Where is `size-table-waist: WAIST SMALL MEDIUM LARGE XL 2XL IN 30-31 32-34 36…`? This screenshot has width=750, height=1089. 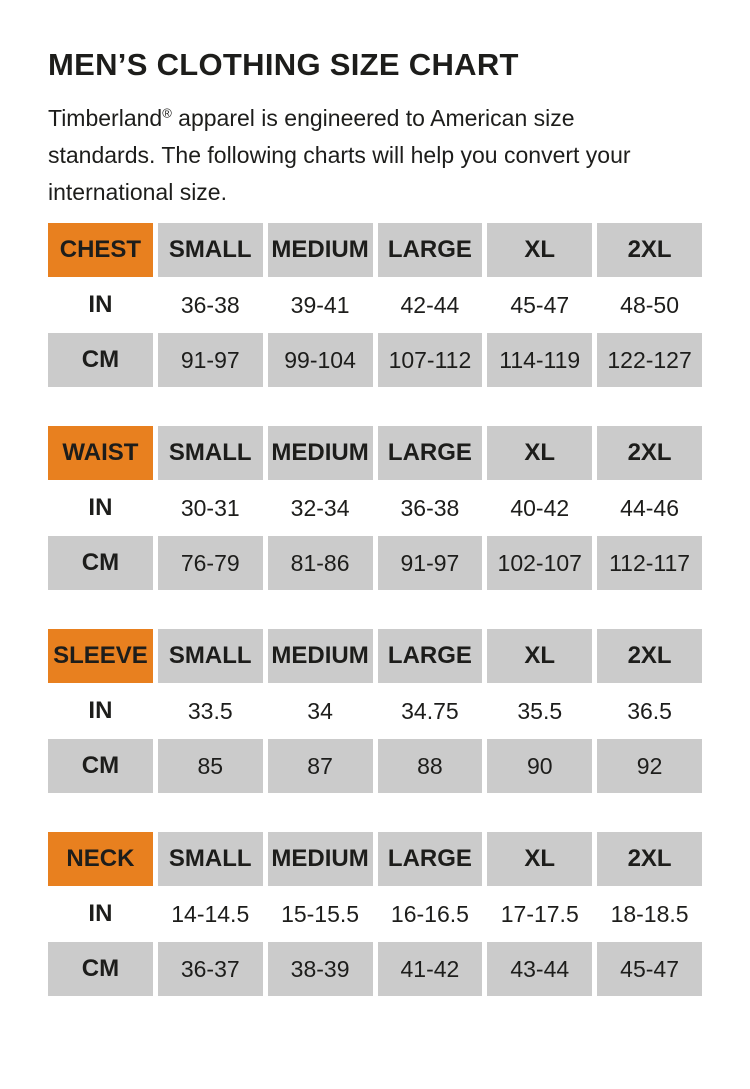
size-table-waist: WAIST SMALL MEDIUM LARGE XL 2XL IN 30-31 32-34 36… is located at coordinates (375, 508).